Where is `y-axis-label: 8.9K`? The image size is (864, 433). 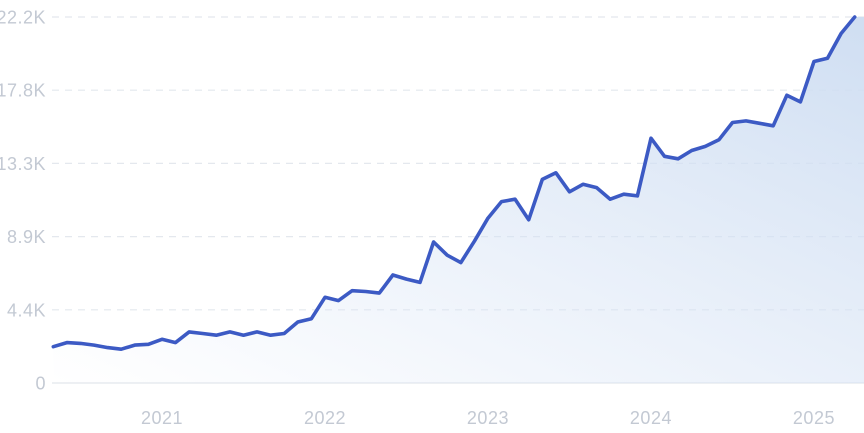 y-axis-label: 8.9K is located at coordinates (26, 237).